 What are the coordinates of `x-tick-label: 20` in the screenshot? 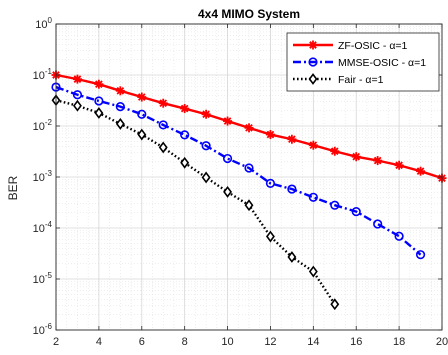 It's located at (442, 342).